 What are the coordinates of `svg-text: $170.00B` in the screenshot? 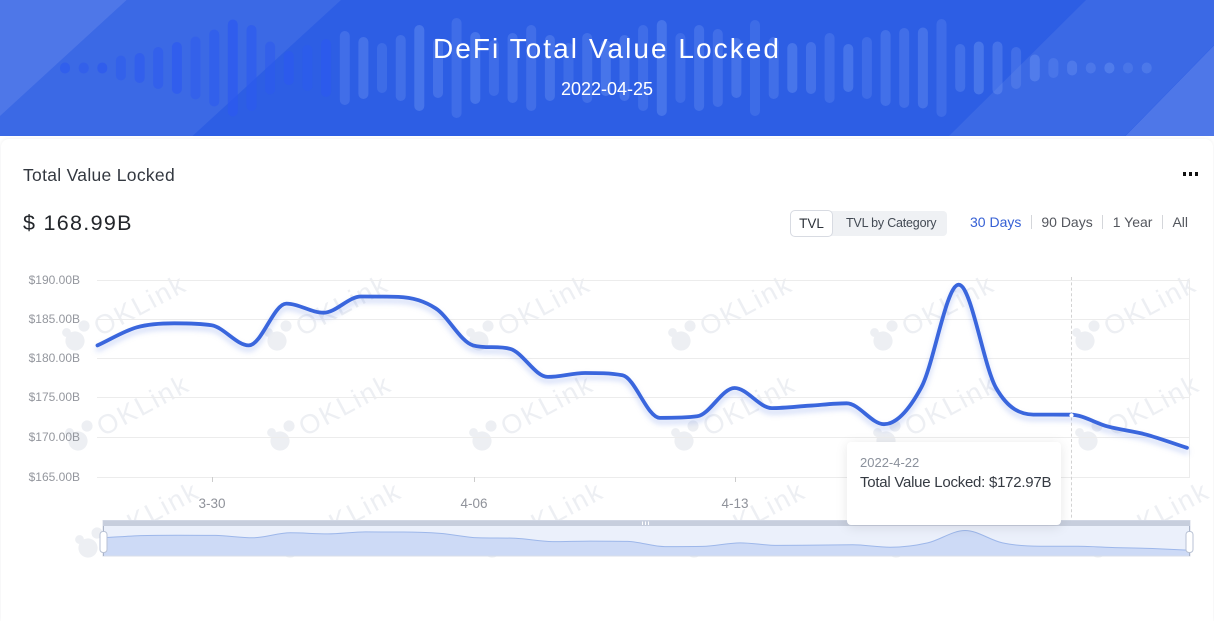 It's located at (54, 437).